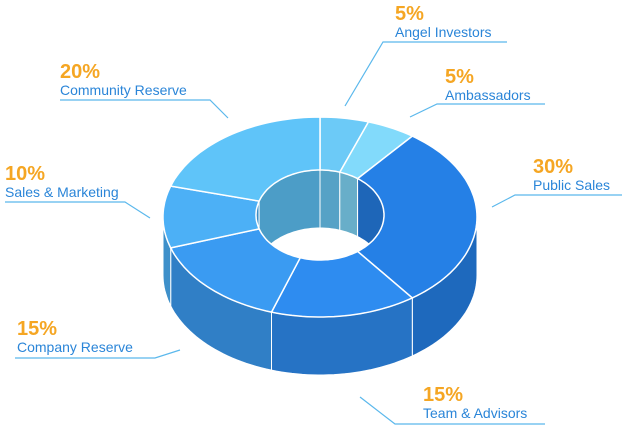 The image size is (624, 431). What do you see at coordinates (571, 185) in the screenshot?
I see `category-label: Public Sales` at bounding box center [571, 185].